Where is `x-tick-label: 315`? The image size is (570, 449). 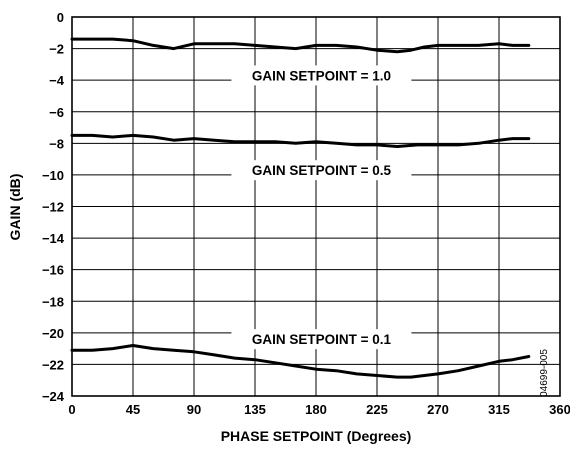 x-tick-label: 315 is located at coordinates (499, 409).